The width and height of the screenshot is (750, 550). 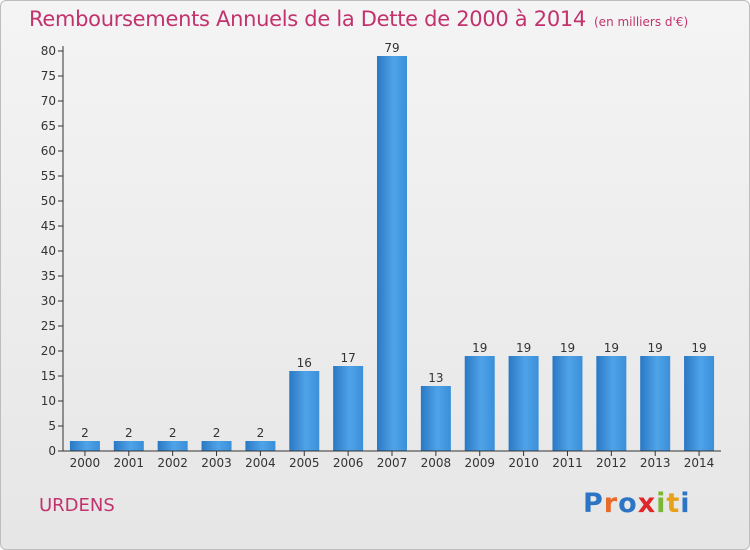 I want to click on logo-letter: o, so click(x=628, y=503).